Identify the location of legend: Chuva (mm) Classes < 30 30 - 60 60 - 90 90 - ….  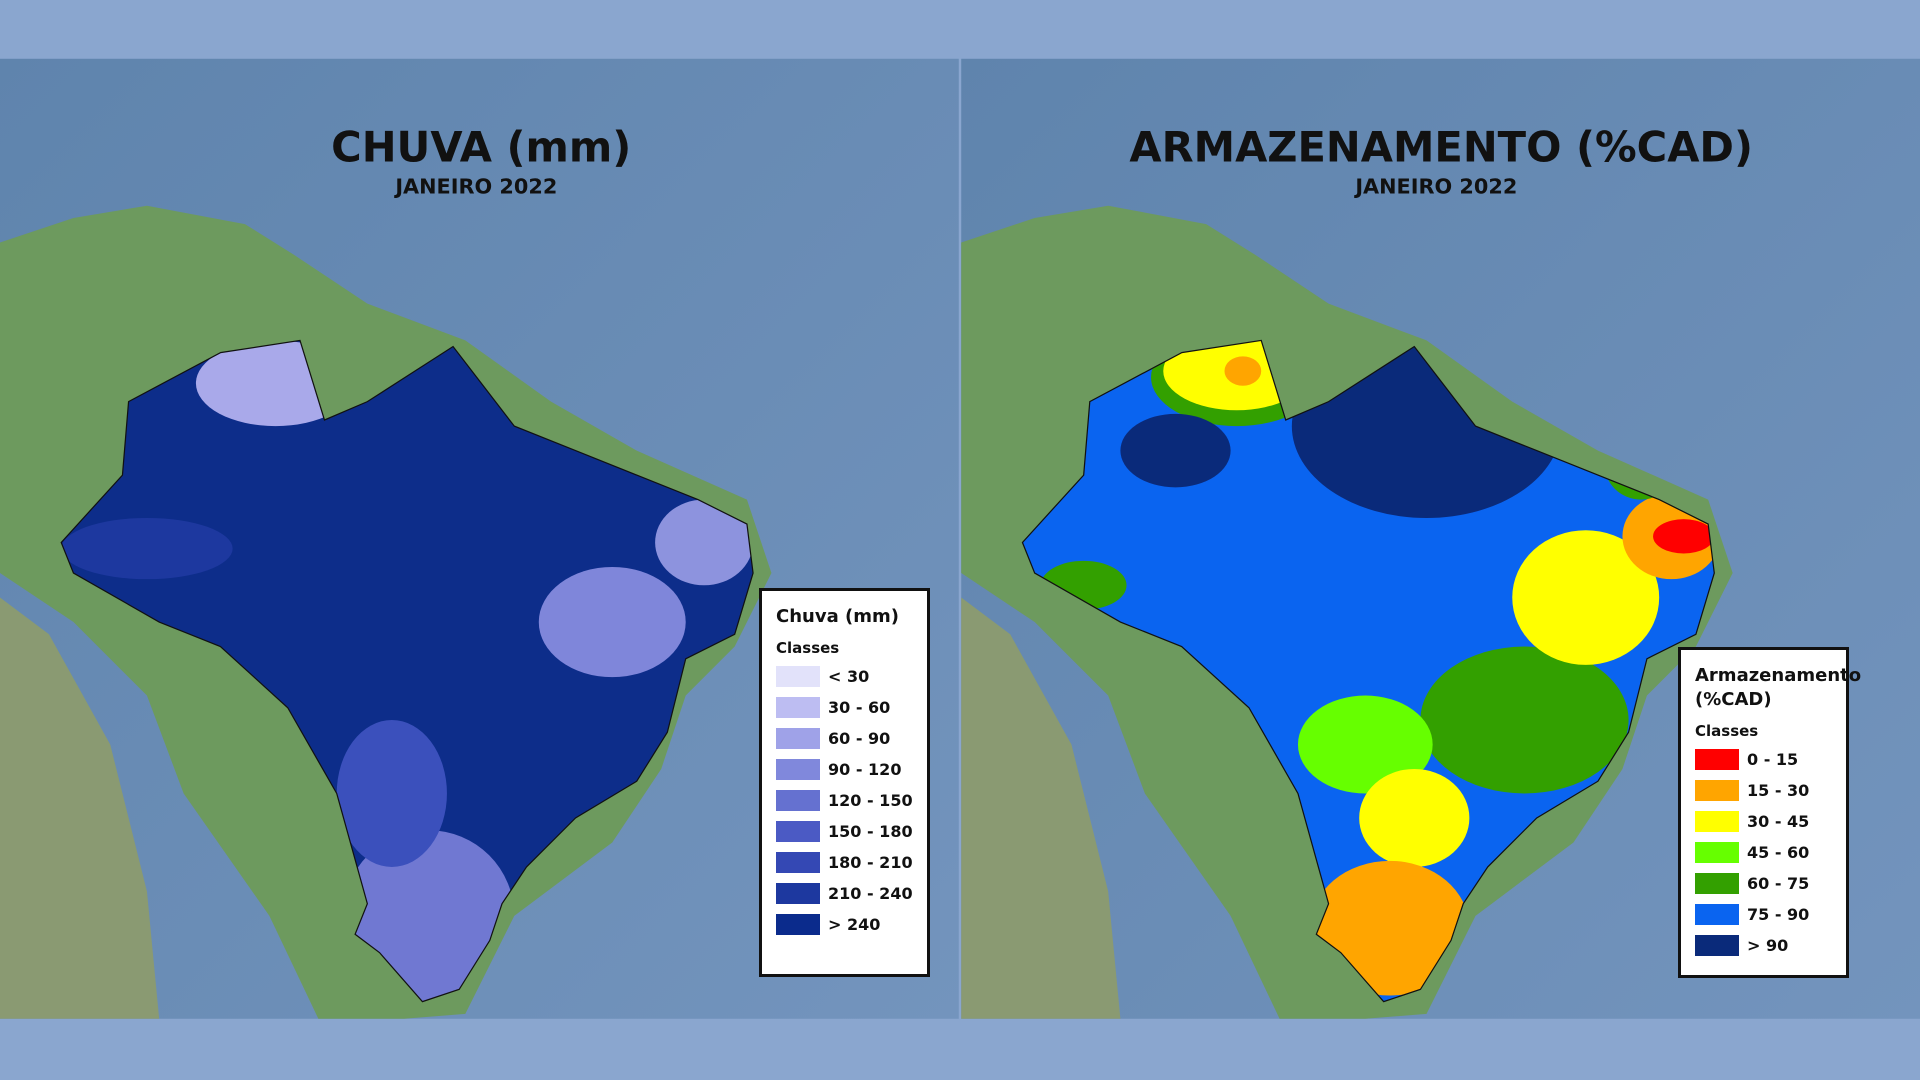
(844, 782).